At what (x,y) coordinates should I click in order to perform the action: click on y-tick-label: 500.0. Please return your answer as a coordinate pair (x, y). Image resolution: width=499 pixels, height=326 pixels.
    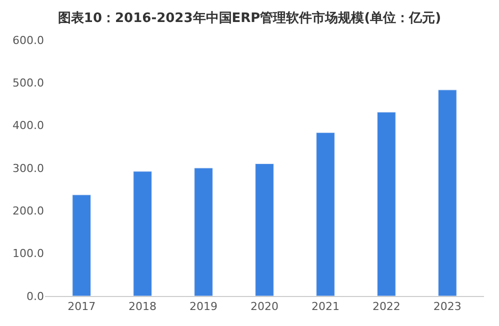
    Looking at the image, I should click on (28, 83).